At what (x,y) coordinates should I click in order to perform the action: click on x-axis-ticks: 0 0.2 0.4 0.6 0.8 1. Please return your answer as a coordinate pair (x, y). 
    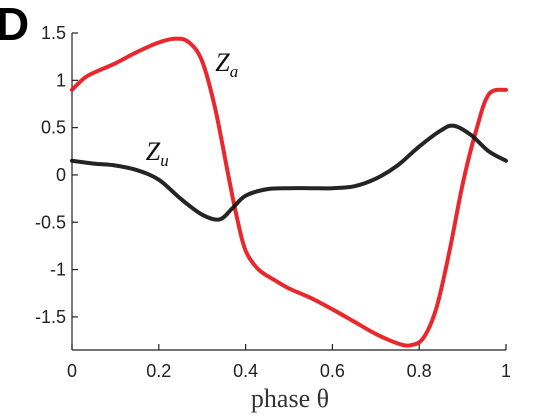
    Looking at the image, I should click on (289, 362).